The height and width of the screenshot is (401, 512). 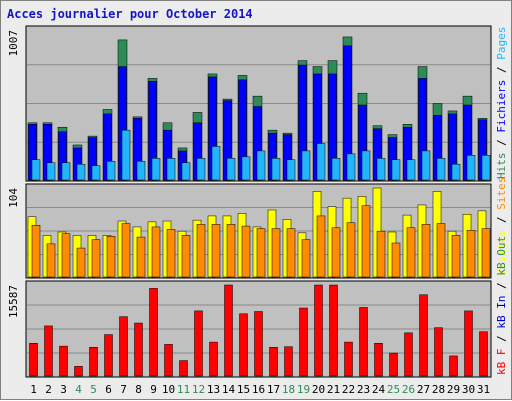 What do you see at coordinates (393, 389) in the screenshot?
I see `x-tick-label: 25` at bounding box center [393, 389].